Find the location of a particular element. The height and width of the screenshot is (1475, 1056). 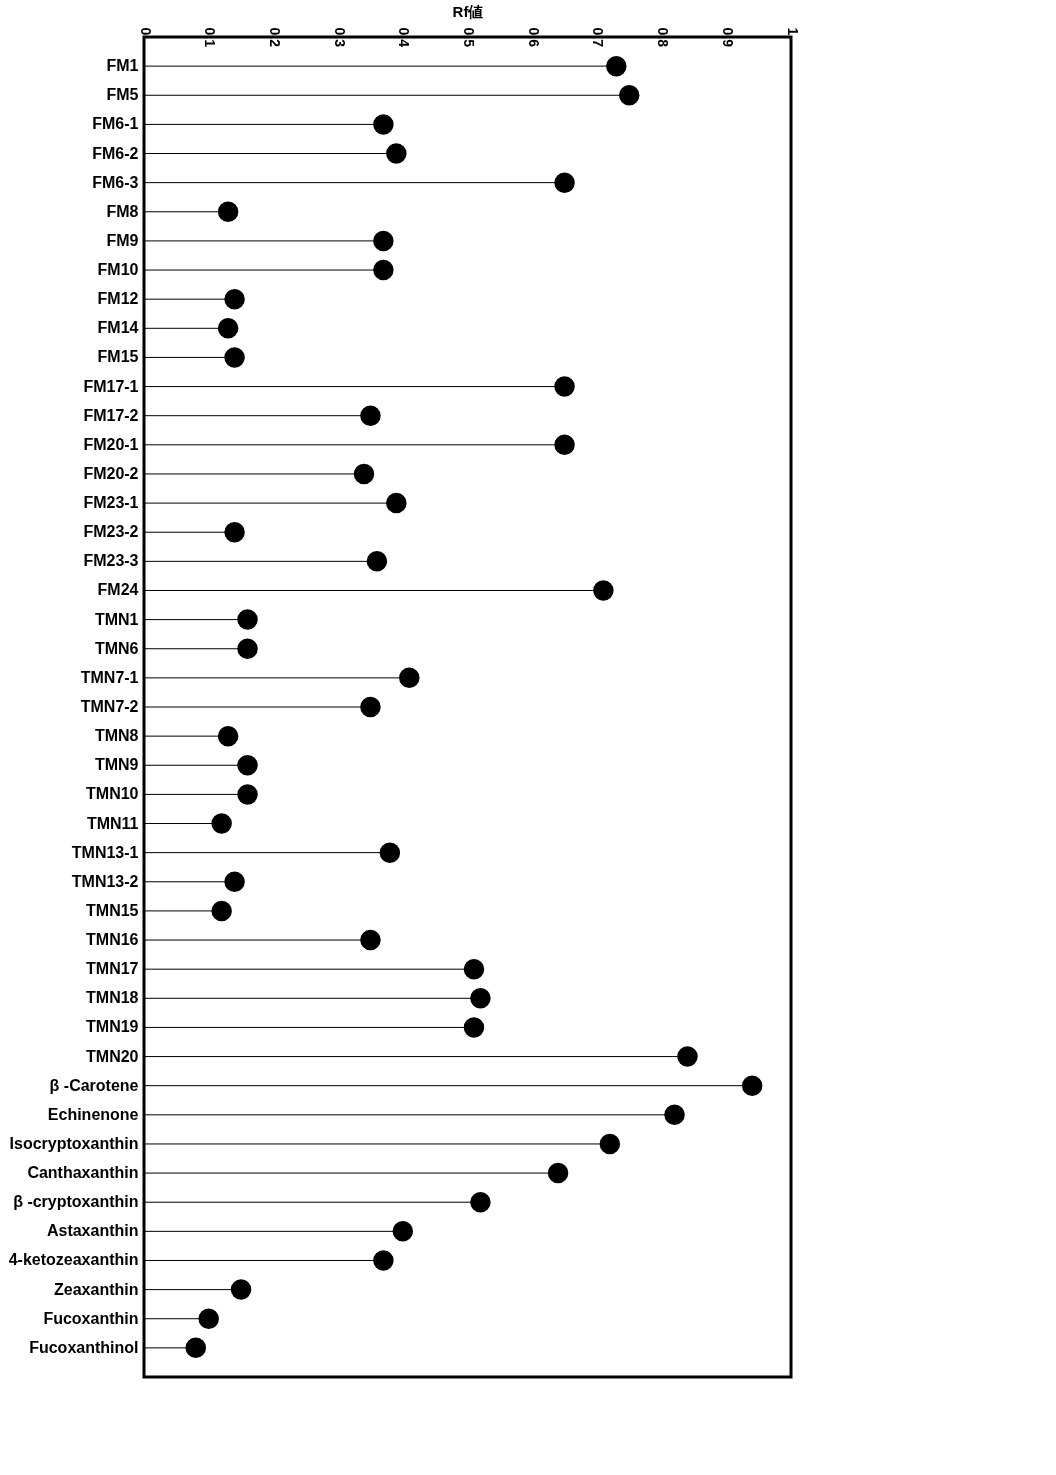

y-tick-label: Fucoxanthin is located at coordinates (91, 1318).